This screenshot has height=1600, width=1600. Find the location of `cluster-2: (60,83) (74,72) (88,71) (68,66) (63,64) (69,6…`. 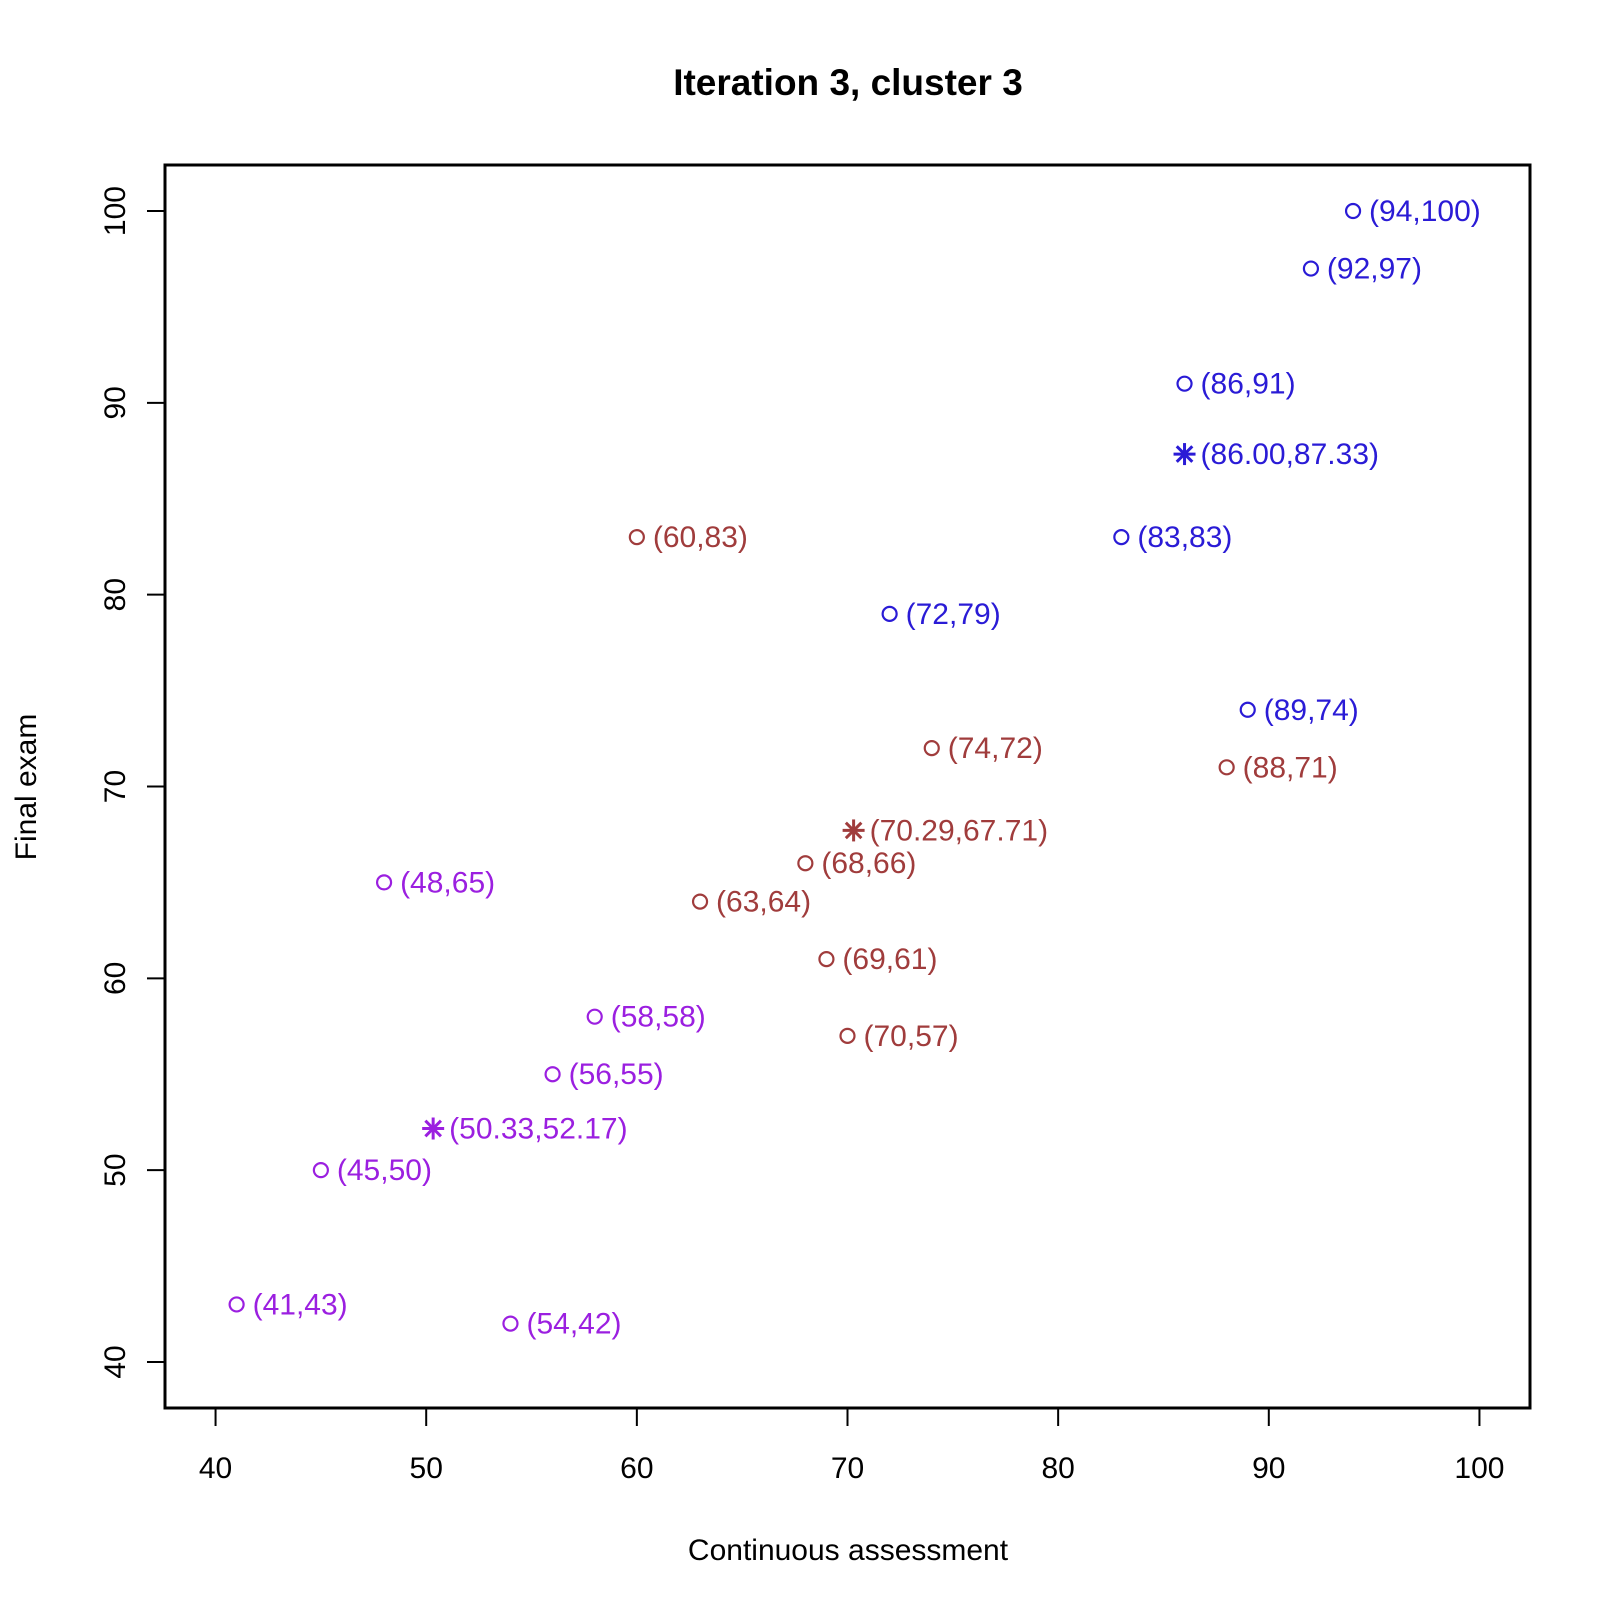

cluster-2: (60,83) (74,72) (88,71) (68,66) (63,64) (69,6… is located at coordinates (983, 787).